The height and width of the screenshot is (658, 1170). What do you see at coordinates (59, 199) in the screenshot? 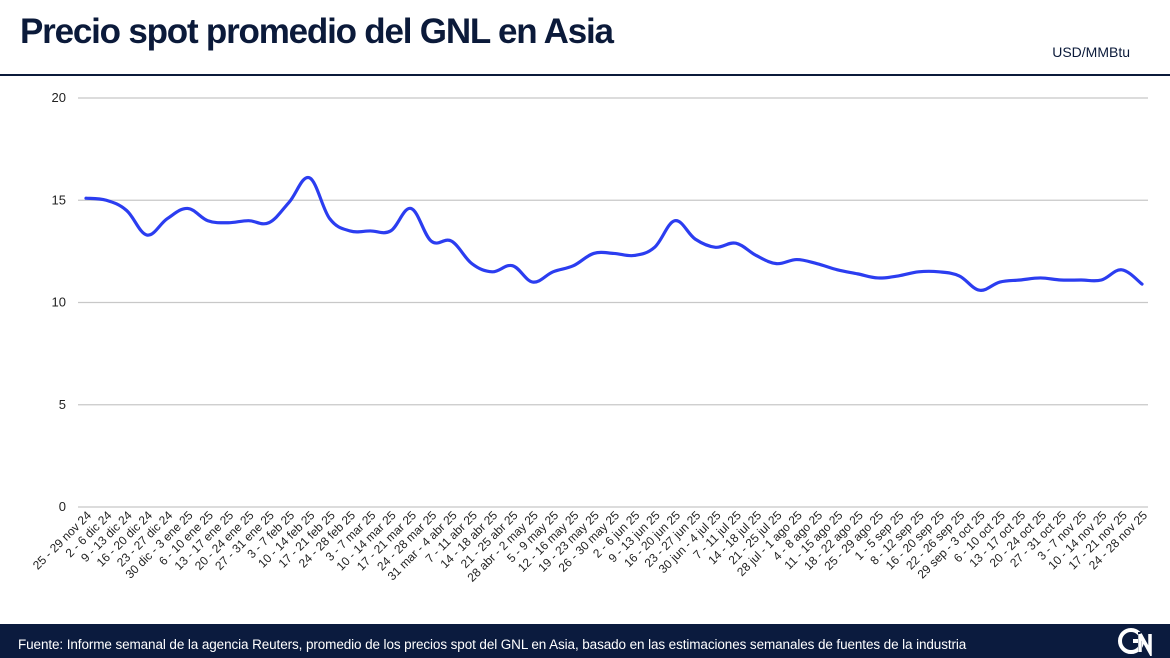
I see `y-tick-label: 15` at bounding box center [59, 199].